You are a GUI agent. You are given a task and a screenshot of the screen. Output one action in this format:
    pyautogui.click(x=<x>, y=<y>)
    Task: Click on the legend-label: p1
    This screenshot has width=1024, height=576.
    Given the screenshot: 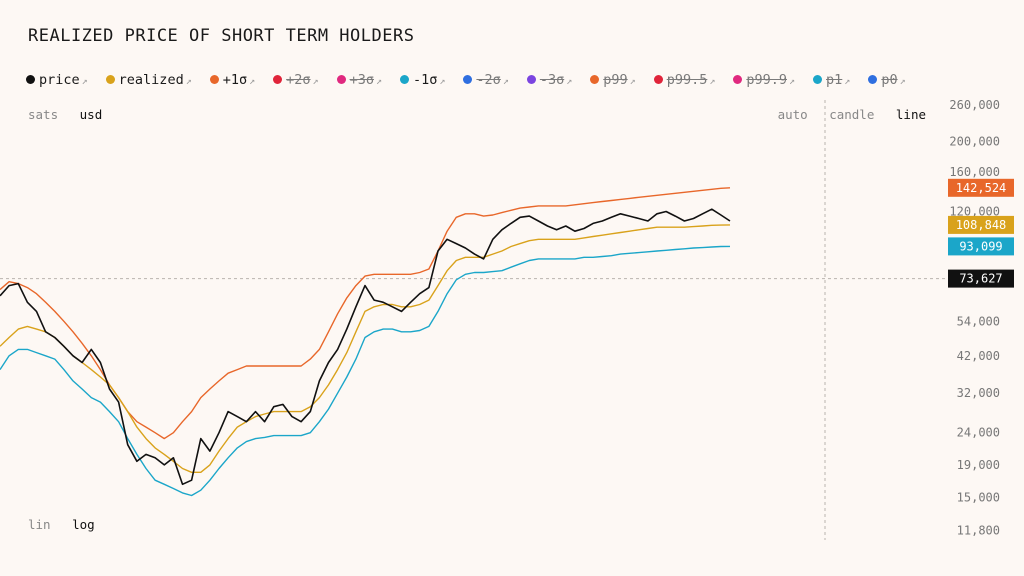 What is the action you would take?
    pyautogui.click(x=834, y=80)
    